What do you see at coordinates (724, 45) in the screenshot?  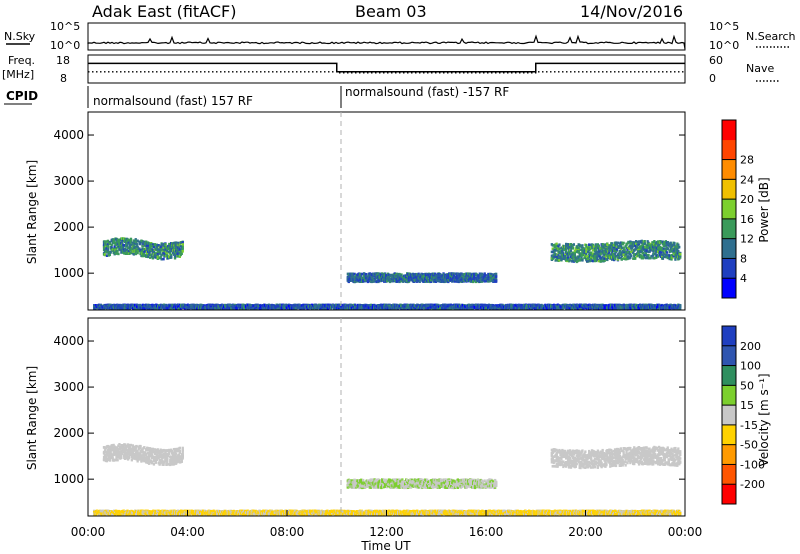 I see `nsearch-tick-bottom: 10^0` at bounding box center [724, 45].